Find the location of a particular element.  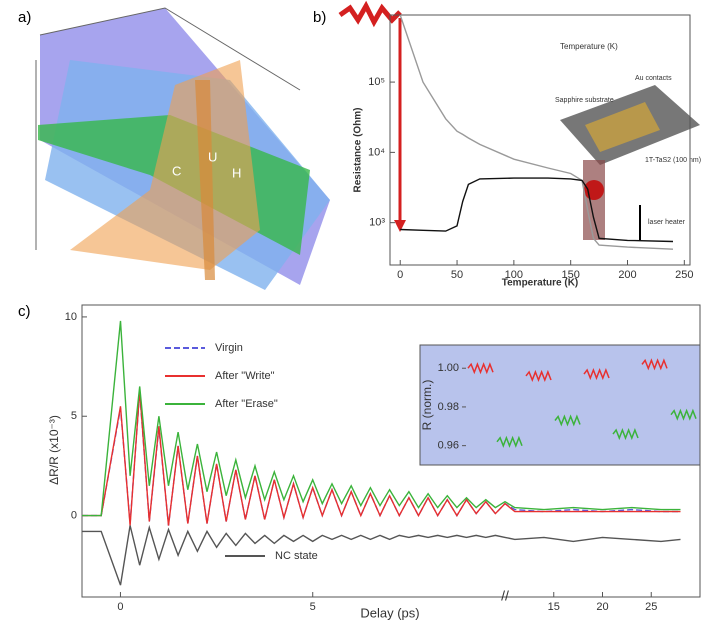

y-tick-label: 1.00 is located at coordinates (448, 368).